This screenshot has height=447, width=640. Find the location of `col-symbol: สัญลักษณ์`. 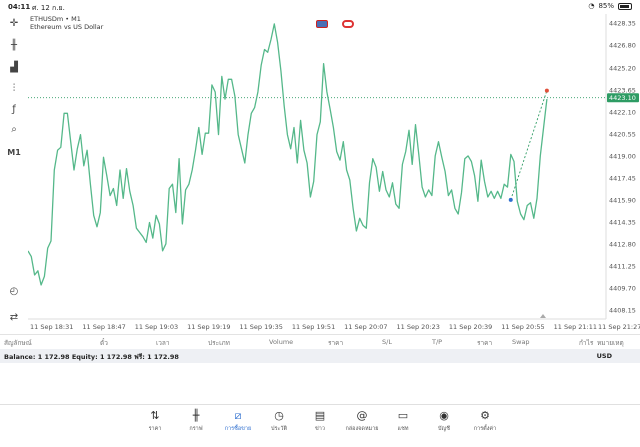

col-symbol: สัญลักษณ์ is located at coordinates (18, 343).